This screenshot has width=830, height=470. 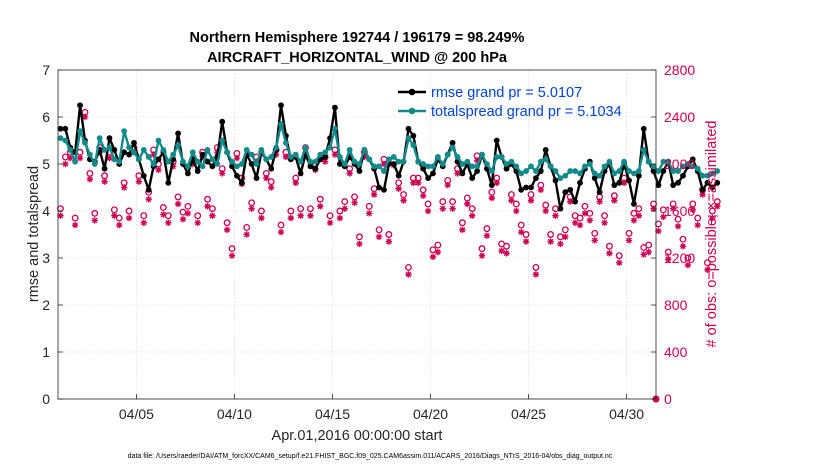 What do you see at coordinates (46, 399) in the screenshot?
I see `y-tick-label: 0` at bounding box center [46, 399].